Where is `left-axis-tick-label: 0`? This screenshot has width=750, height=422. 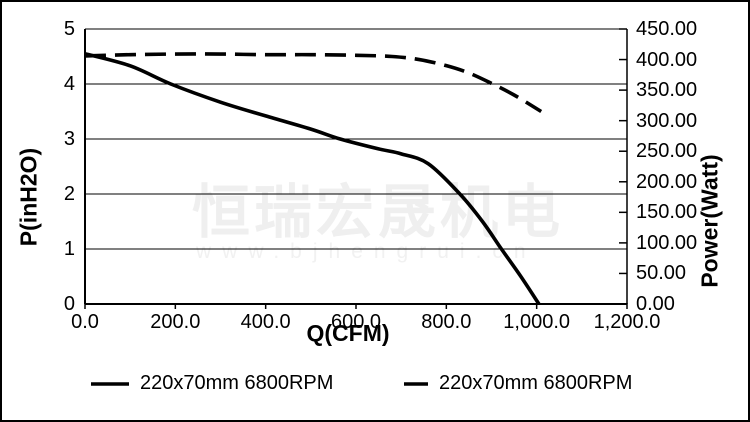
left-axis-tick-label: 0 is located at coordinates (69, 304).